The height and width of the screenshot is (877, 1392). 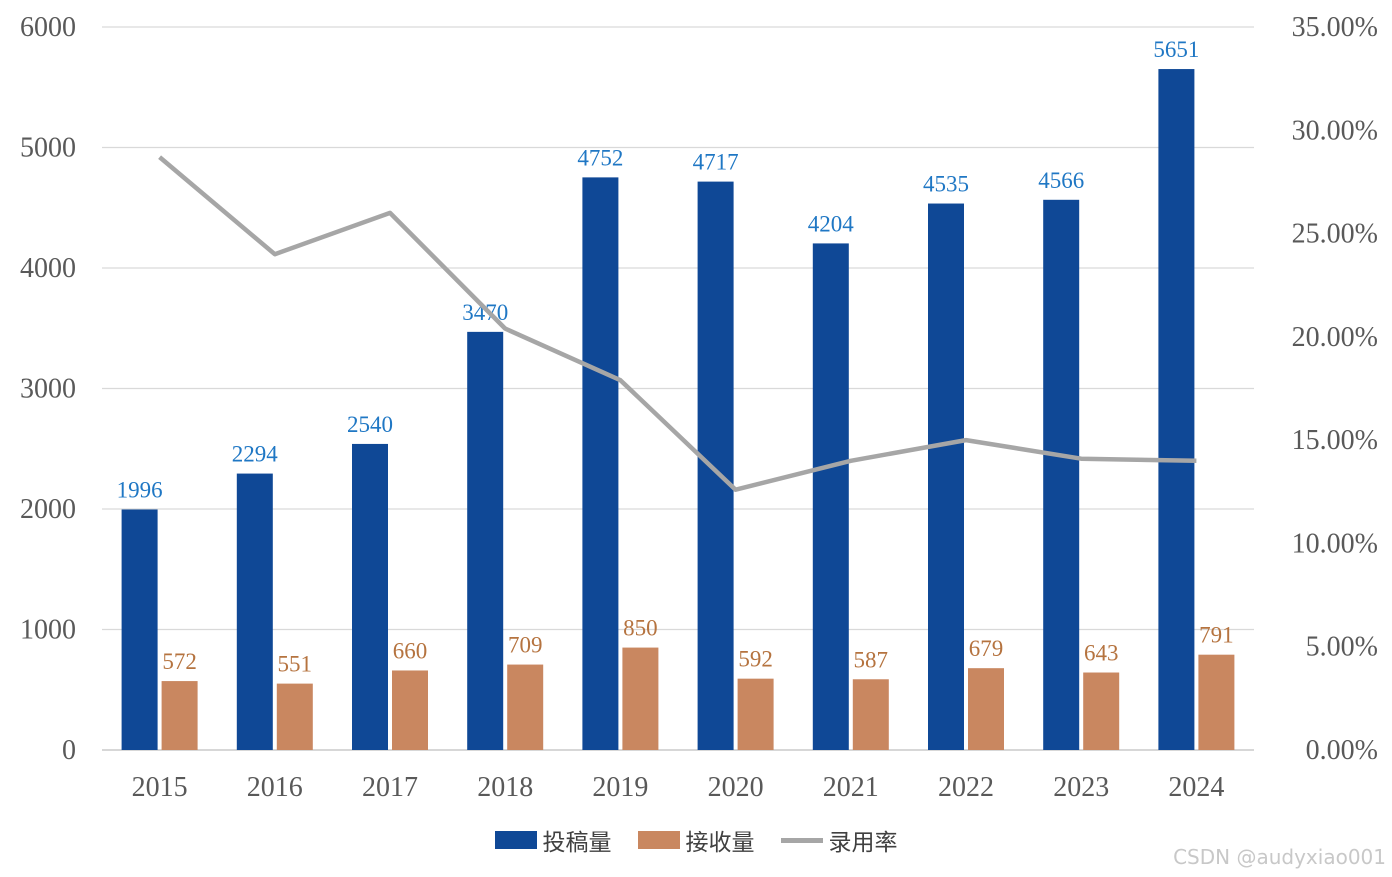 I want to click on legend-item-accepted: 接收量, so click(x=696, y=840).